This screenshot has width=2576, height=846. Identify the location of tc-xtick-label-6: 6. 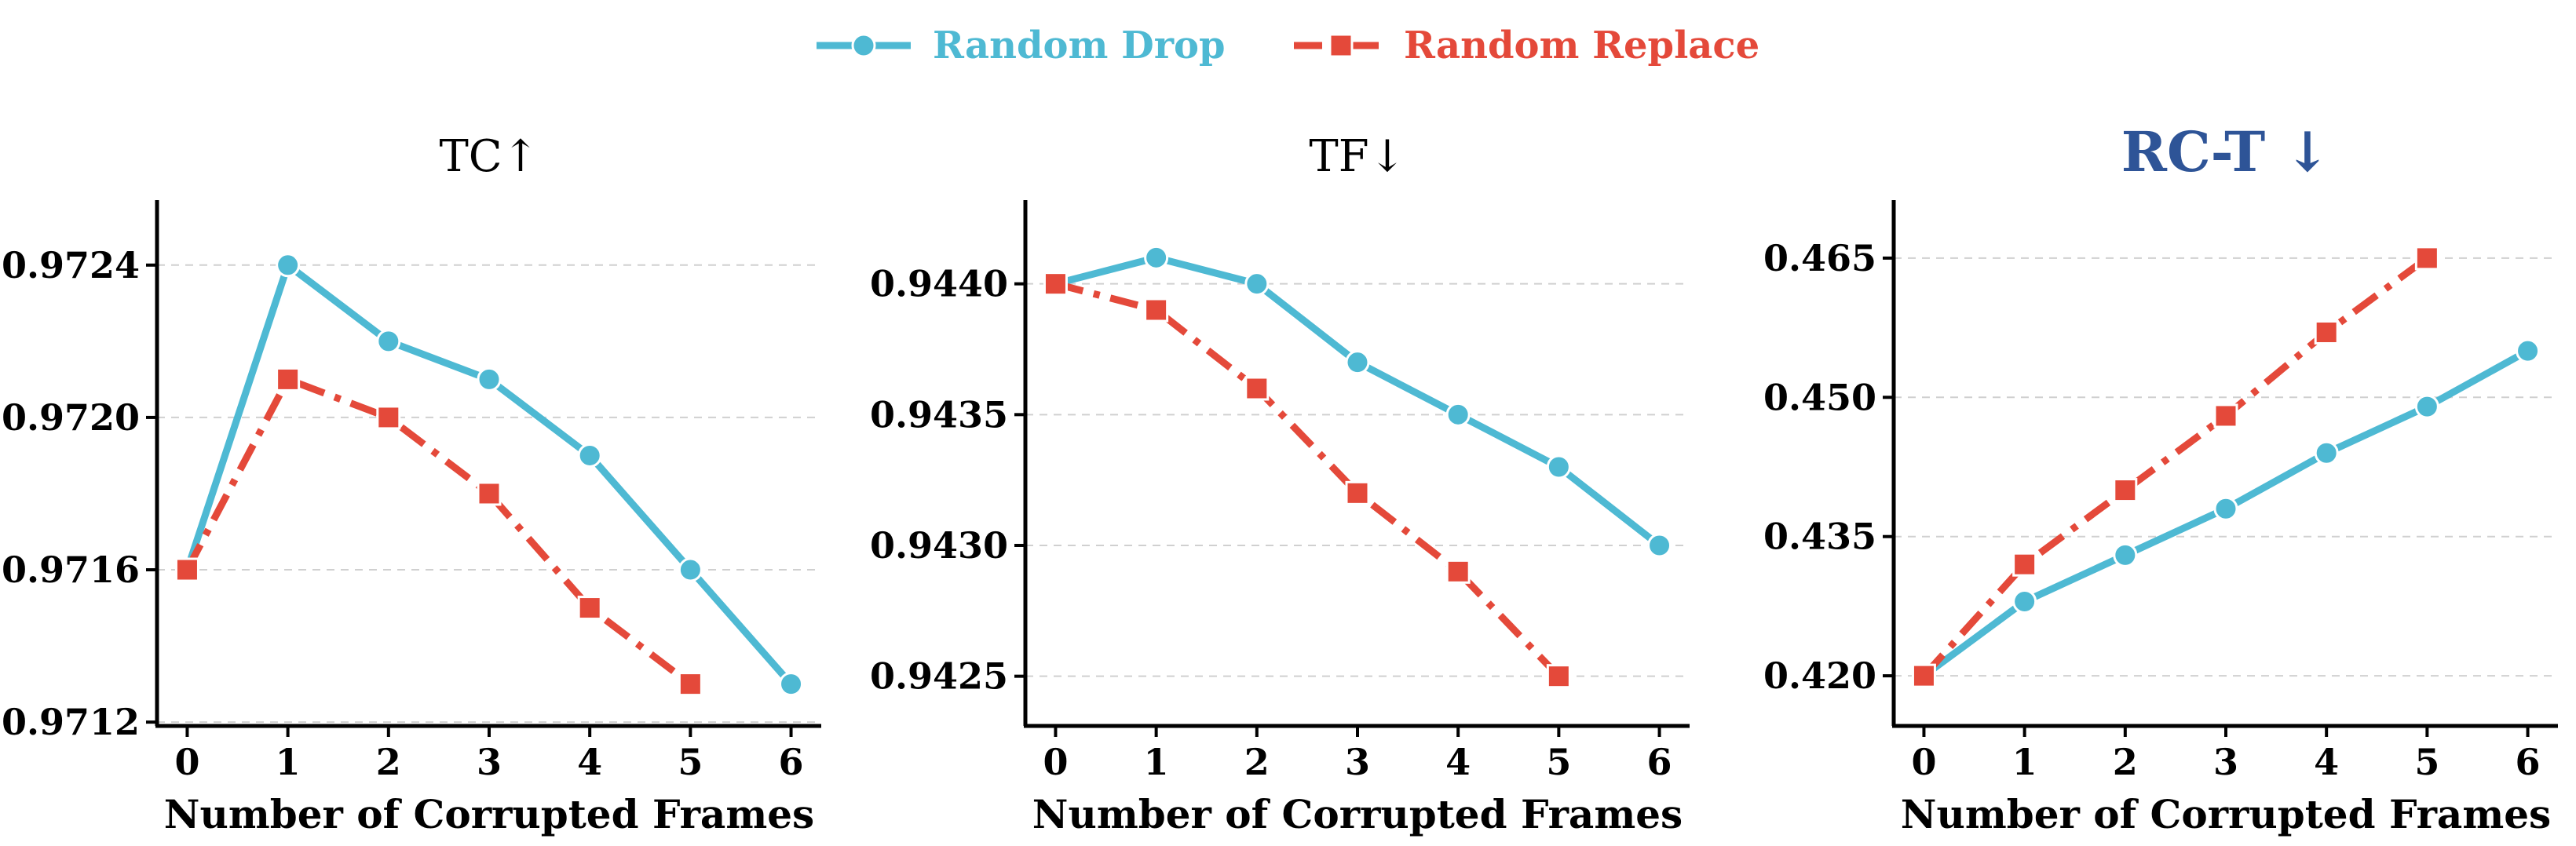
(791, 762).